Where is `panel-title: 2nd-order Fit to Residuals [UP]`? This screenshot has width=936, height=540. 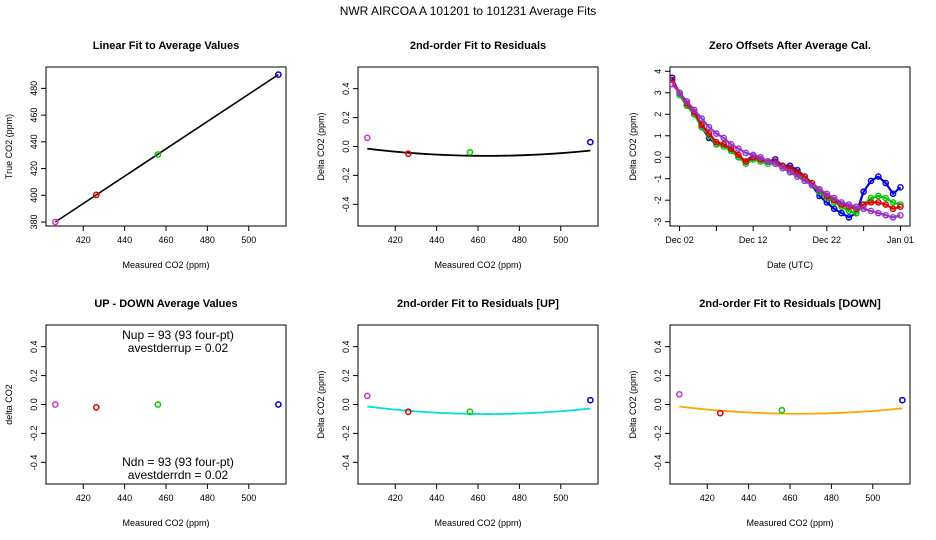 panel-title: 2nd-order Fit to Residuals [UP] is located at coordinates (478, 304).